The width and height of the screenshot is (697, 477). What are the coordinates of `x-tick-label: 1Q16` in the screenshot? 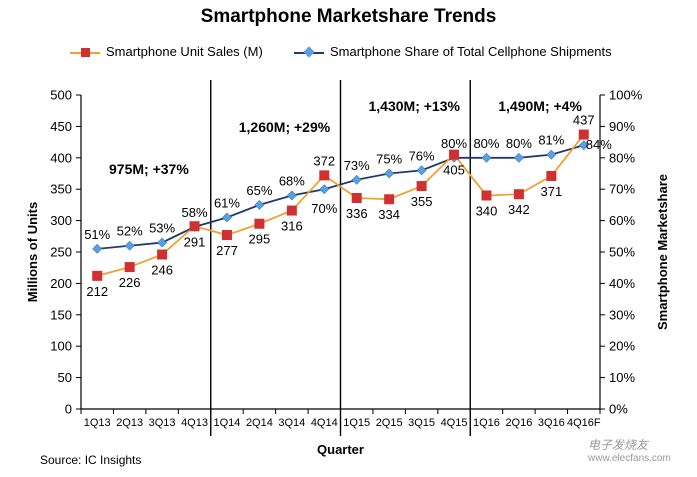 It's located at (486, 423).